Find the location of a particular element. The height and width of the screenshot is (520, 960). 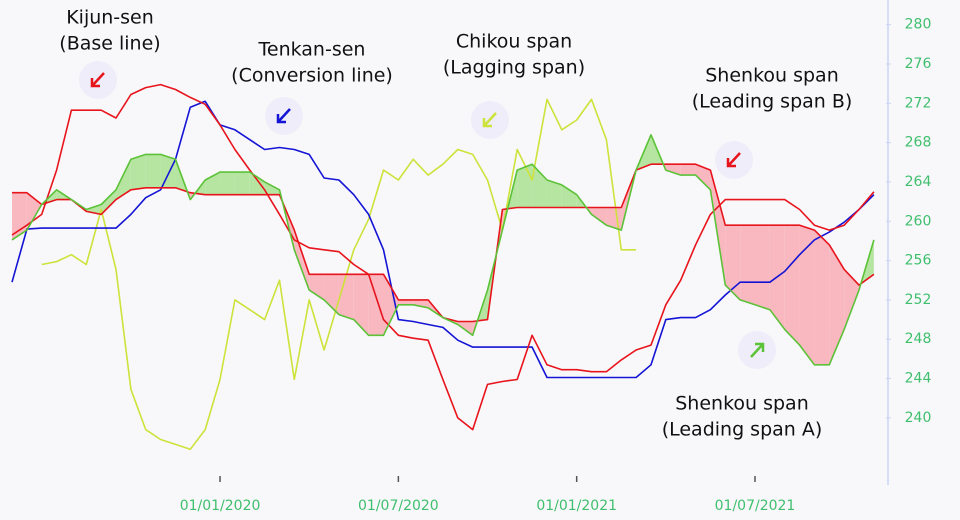

x-tick-label: 01/07/2021 is located at coordinates (755, 506).